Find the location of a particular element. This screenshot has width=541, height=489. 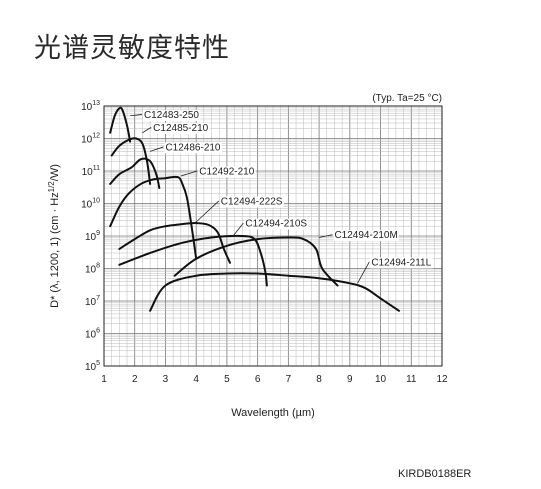

series-label-c12494-222s: C12494-222S is located at coordinates (252, 201).